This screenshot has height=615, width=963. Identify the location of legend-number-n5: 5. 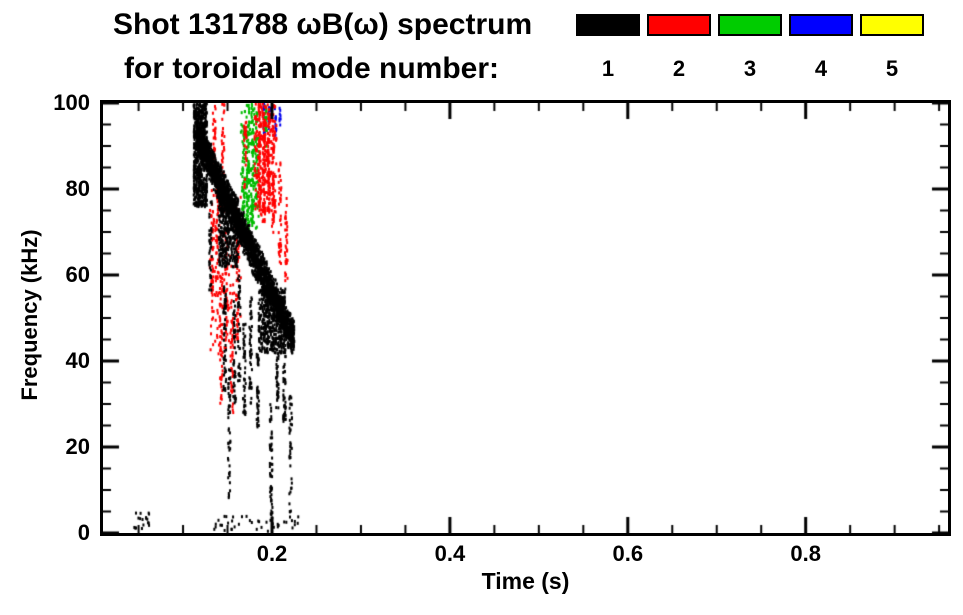
(892, 68).